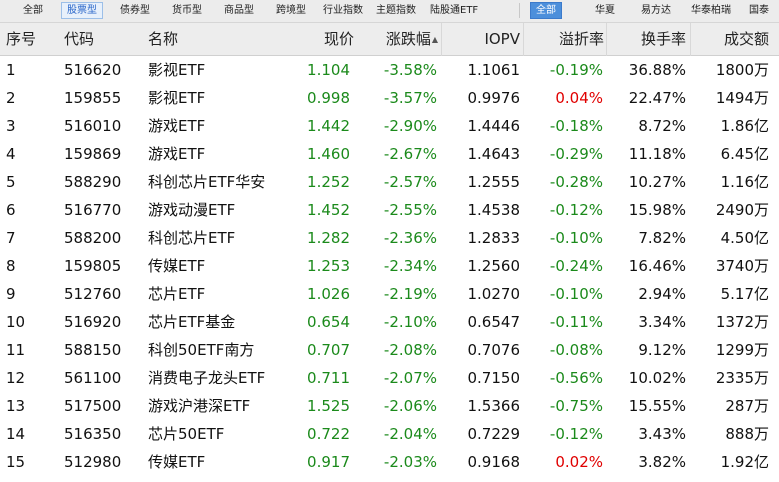 The width and height of the screenshot is (779, 482). I want to click on cell-iopv: 0.7076, so click(494, 350).